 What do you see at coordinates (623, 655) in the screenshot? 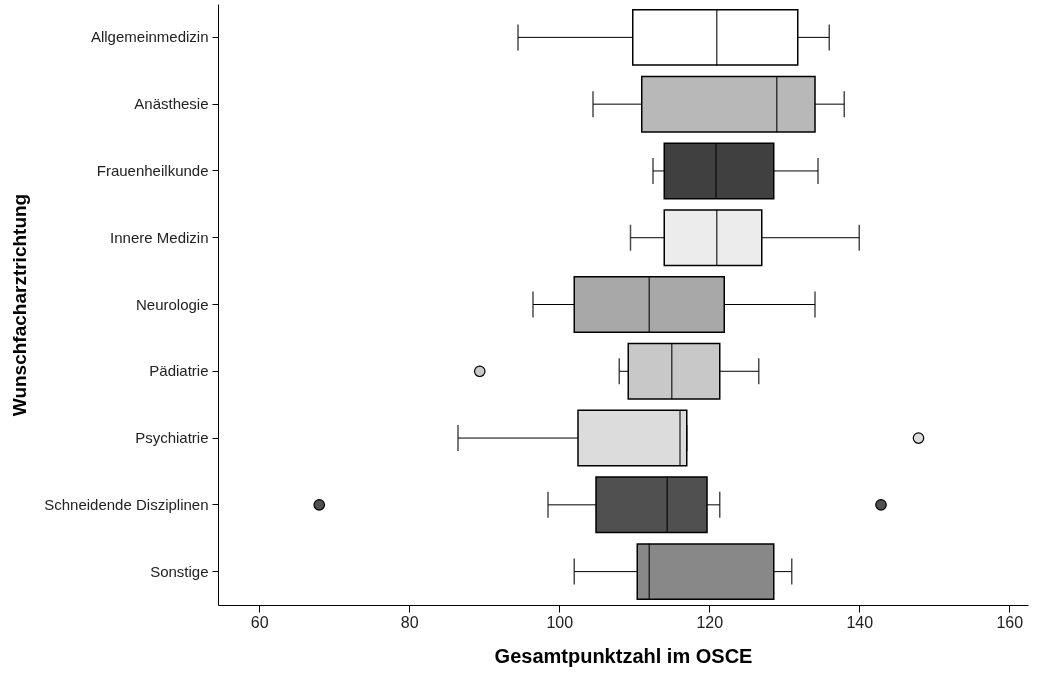
I see `x-axis-title: Gesamtpunktzahl im OSCE` at bounding box center [623, 655].